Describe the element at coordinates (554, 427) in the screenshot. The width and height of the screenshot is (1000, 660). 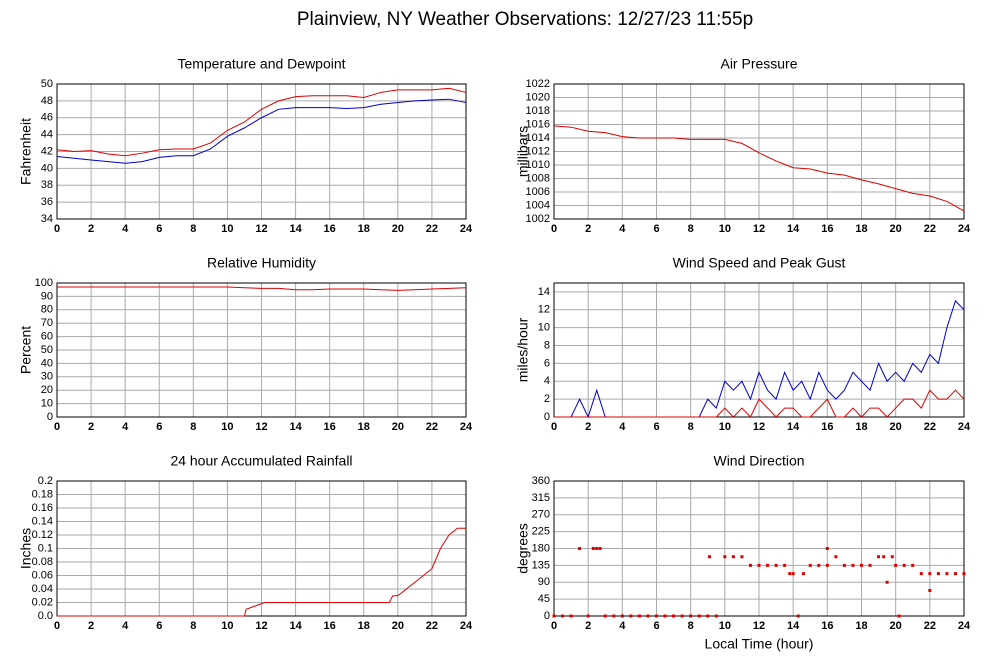
I see `x-tick-label: 0` at that location.